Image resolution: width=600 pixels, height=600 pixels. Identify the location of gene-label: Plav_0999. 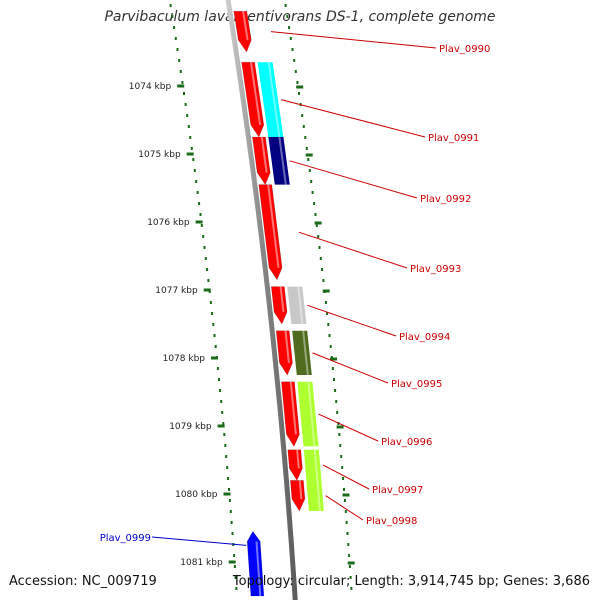
(125, 538).